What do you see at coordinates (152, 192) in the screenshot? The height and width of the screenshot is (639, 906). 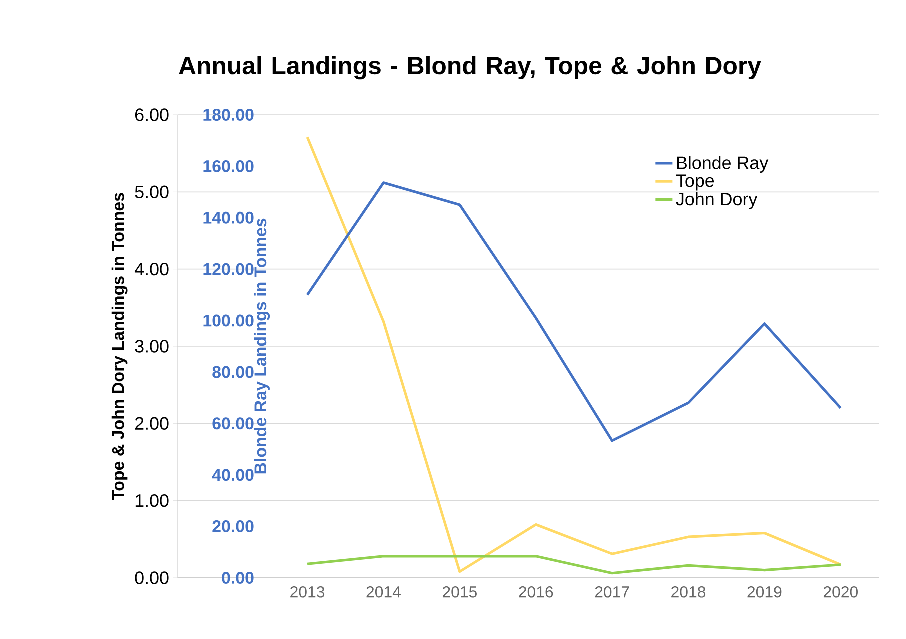 I see `y-tick-label: 5.00` at bounding box center [152, 192].